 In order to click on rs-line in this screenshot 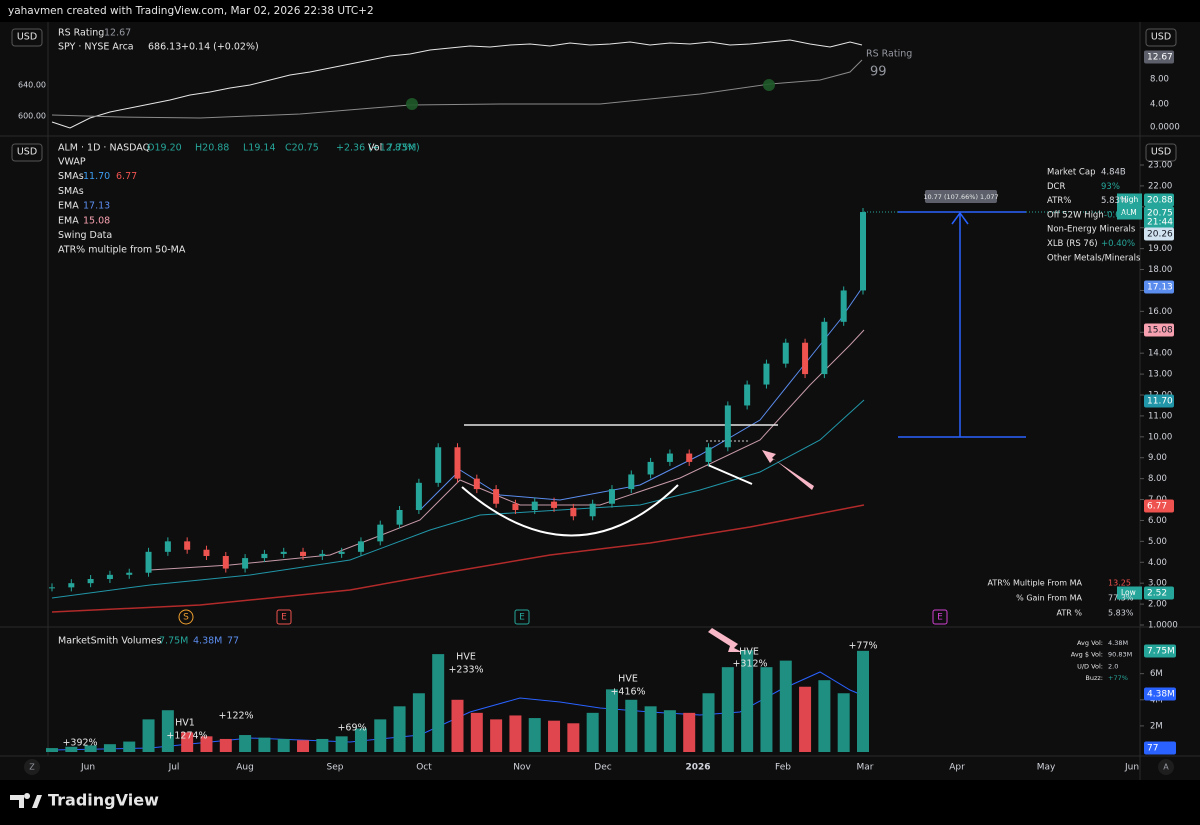, I will do `click(457, 89)`.